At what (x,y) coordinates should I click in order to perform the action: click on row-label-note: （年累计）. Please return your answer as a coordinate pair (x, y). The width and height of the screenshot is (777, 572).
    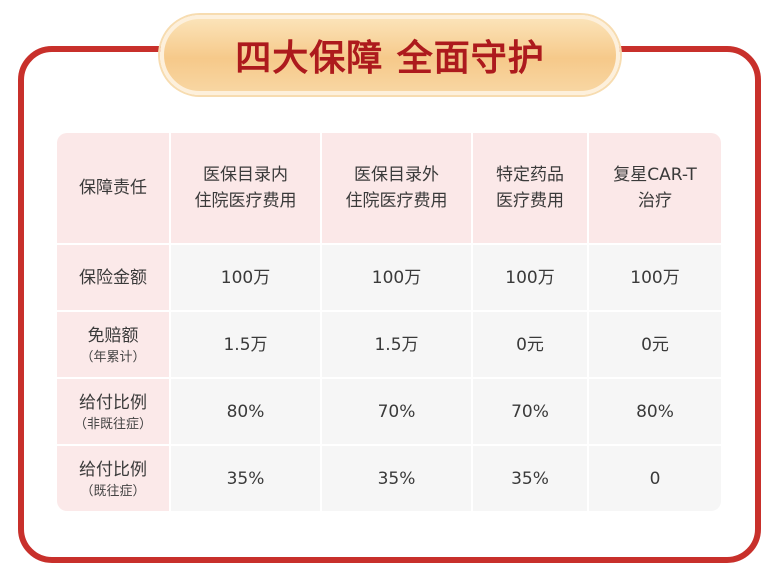
    Looking at the image, I should click on (113, 357).